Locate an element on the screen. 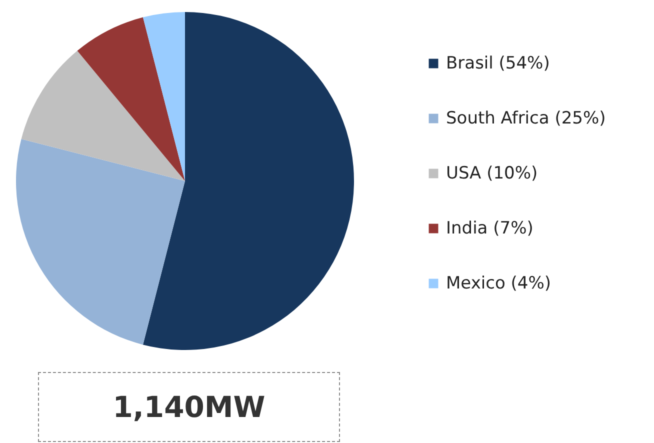 The height and width of the screenshot is (443, 654). legend-label: Mexico (4%) is located at coordinates (498, 284).